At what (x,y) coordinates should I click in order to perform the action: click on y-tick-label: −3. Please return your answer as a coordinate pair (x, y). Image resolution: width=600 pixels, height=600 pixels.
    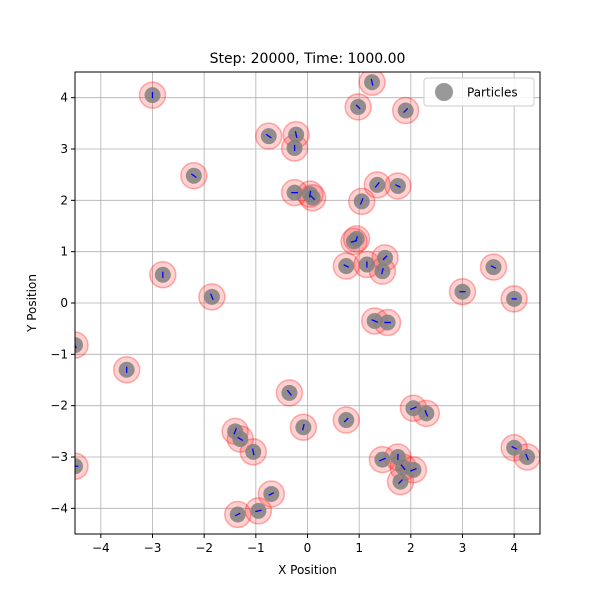
    Looking at the image, I should click on (59, 457).